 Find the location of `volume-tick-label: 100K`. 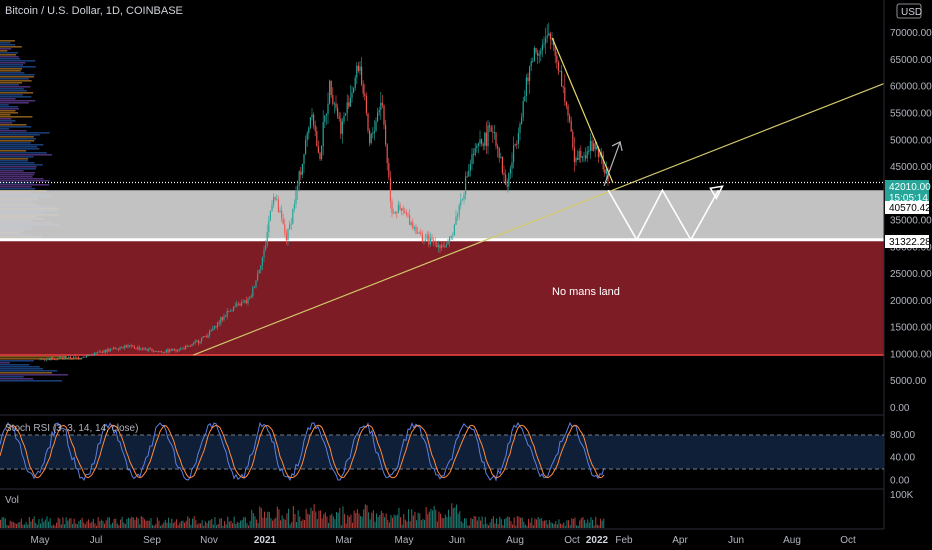

volume-tick-label: 100K is located at coordinates (902, 495).